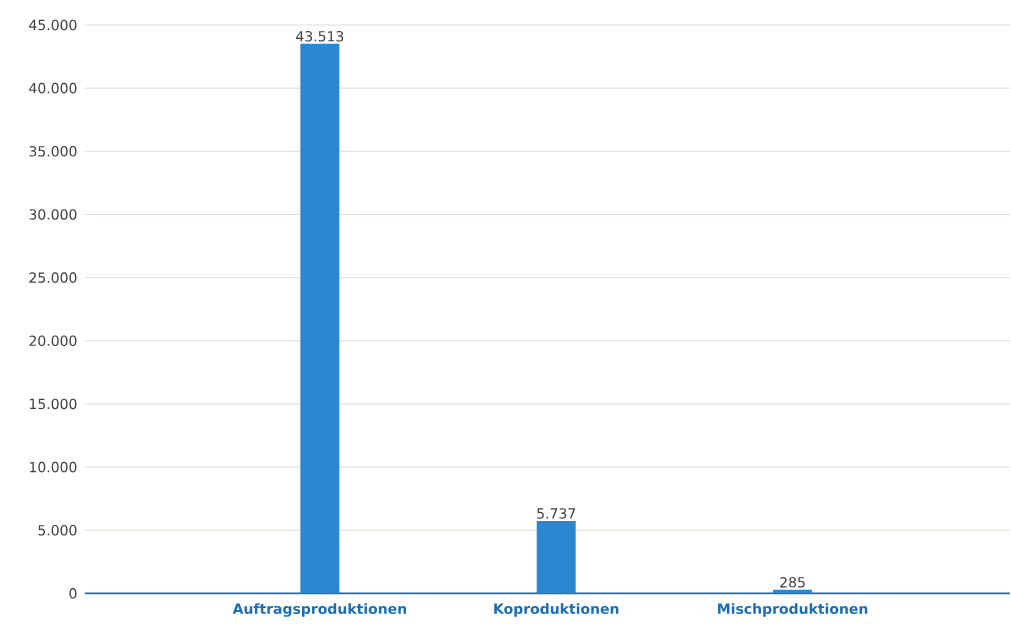  Describe the element at coordinates (57, 530) in the screenshot. I see `y-tick-label: 5.000` at that location.